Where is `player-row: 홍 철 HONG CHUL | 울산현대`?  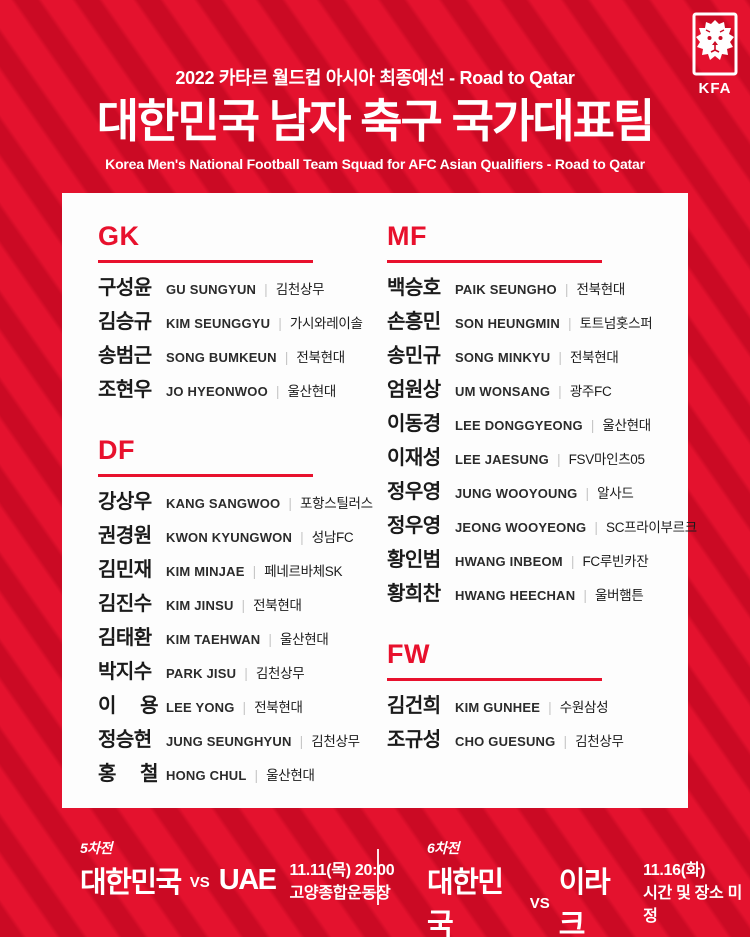
player-row: 홍 철 HONG CHUL | 울산현대 is located at coordinates (240, 775).